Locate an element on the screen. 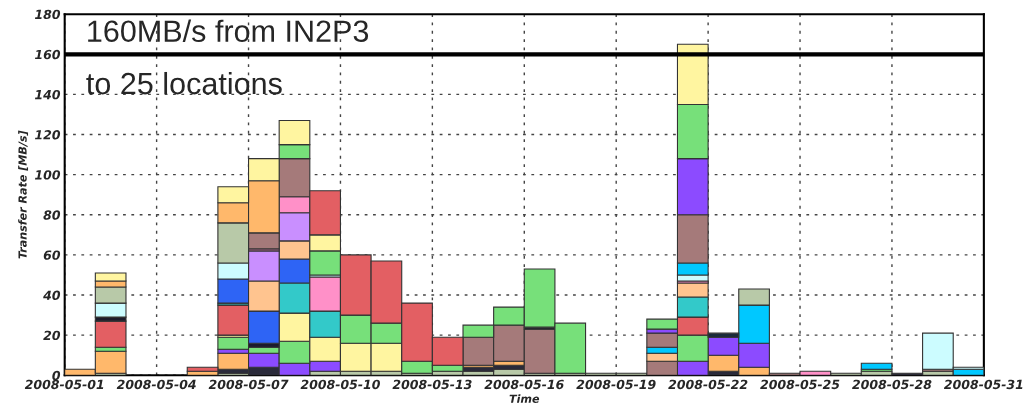 The image size is (1027, 417). x-tick-label: 2008-05-31 is located at coordinates (983, 384).